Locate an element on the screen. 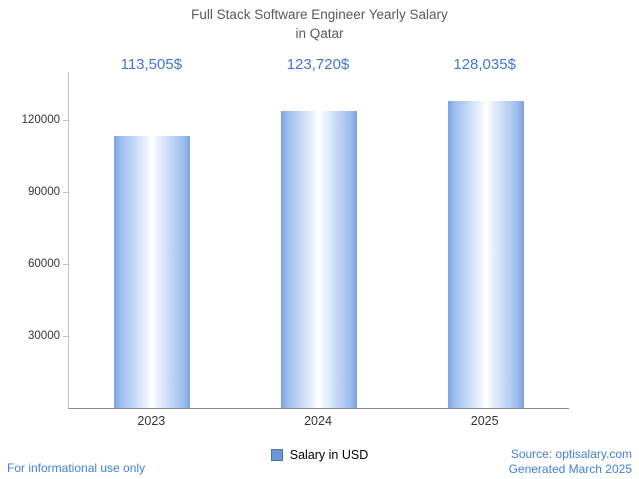 This screenshot has width=639, height=479. chart-title-line2: in Qatar is located at coordinates (319, 33).